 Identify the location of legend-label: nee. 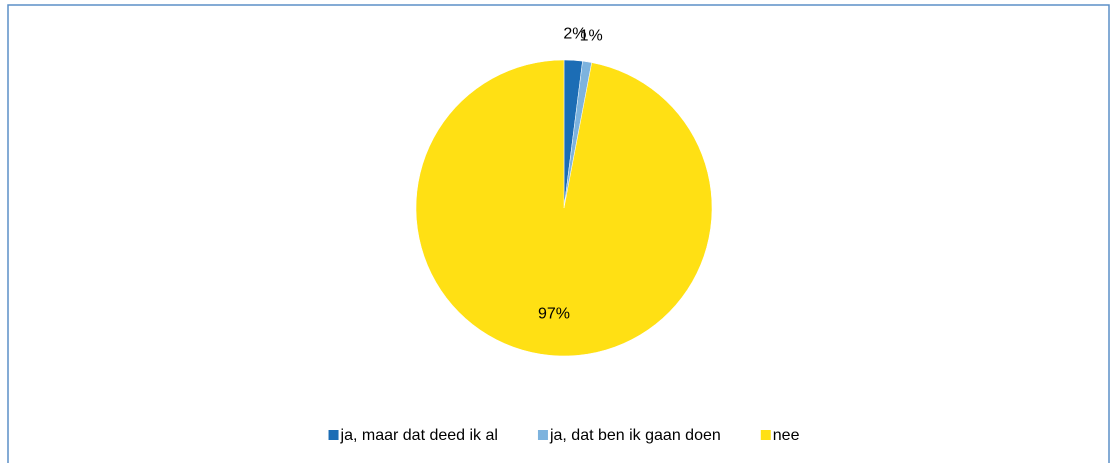
(786, 435).